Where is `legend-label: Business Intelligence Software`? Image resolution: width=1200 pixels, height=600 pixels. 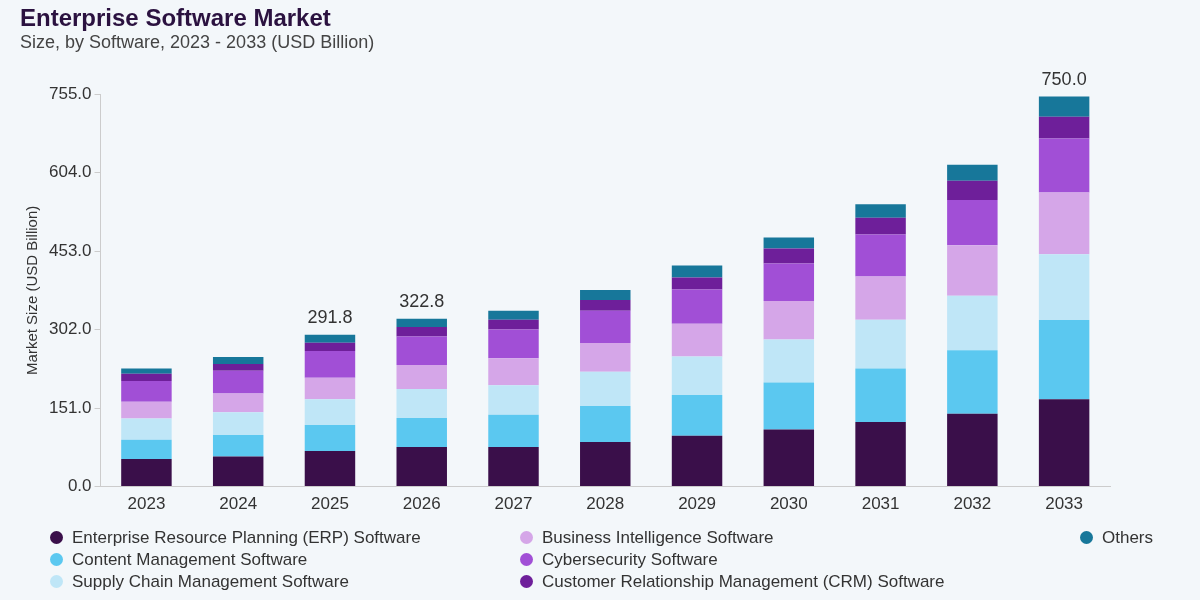
legend-label: Business Intelligence Software is located at coordinates (658, 538).